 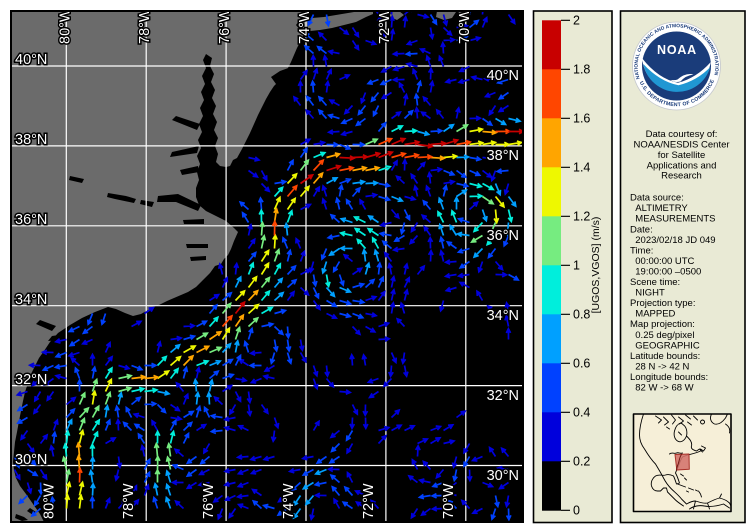 I want to click on svg-text: 0.8, so click(x=581, y=314).